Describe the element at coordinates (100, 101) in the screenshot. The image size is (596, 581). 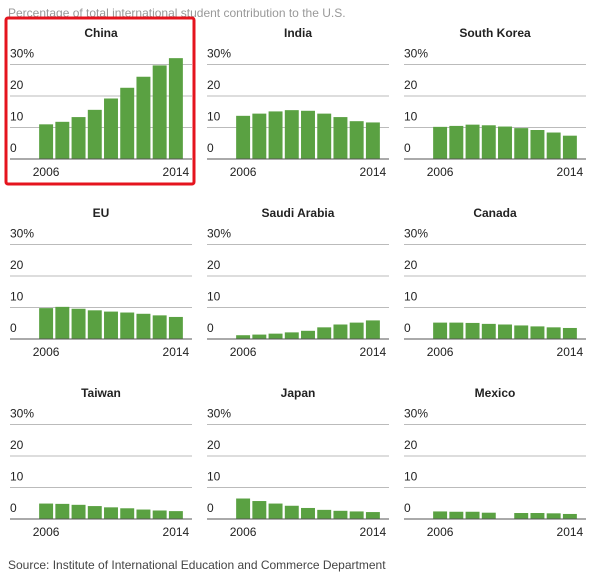
I see `highlight-box` at that location.